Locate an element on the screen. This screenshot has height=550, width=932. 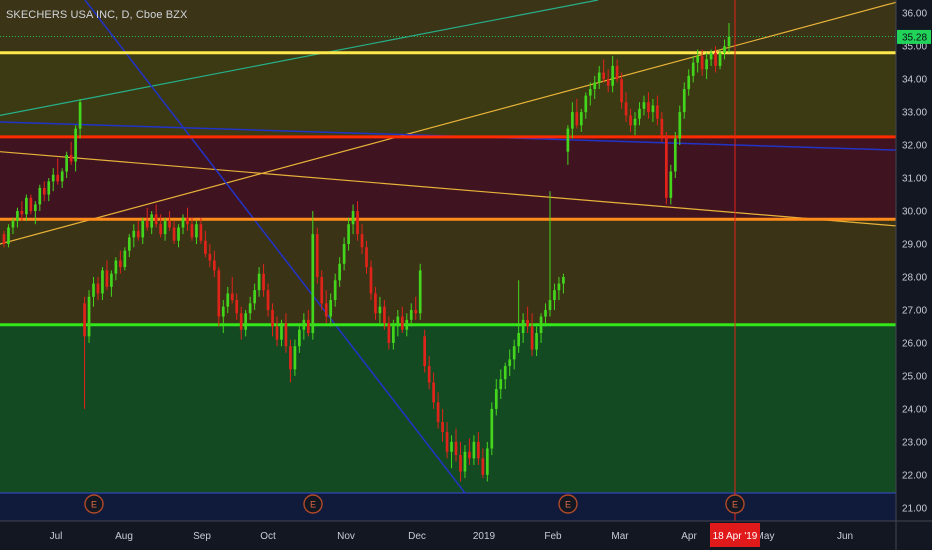
cursor-date-badge is located at coordinates (735, 535).